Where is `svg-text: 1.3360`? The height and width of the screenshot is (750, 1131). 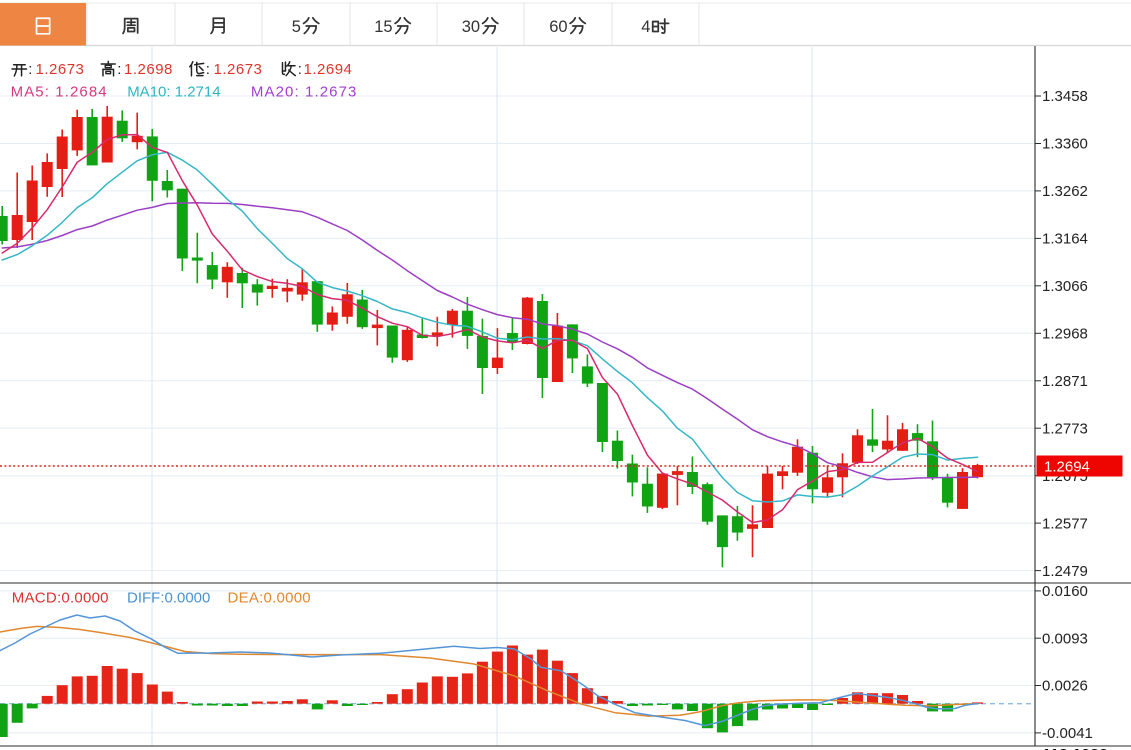 svg-text: 1.3360 is located at coordinates (1065, 144).